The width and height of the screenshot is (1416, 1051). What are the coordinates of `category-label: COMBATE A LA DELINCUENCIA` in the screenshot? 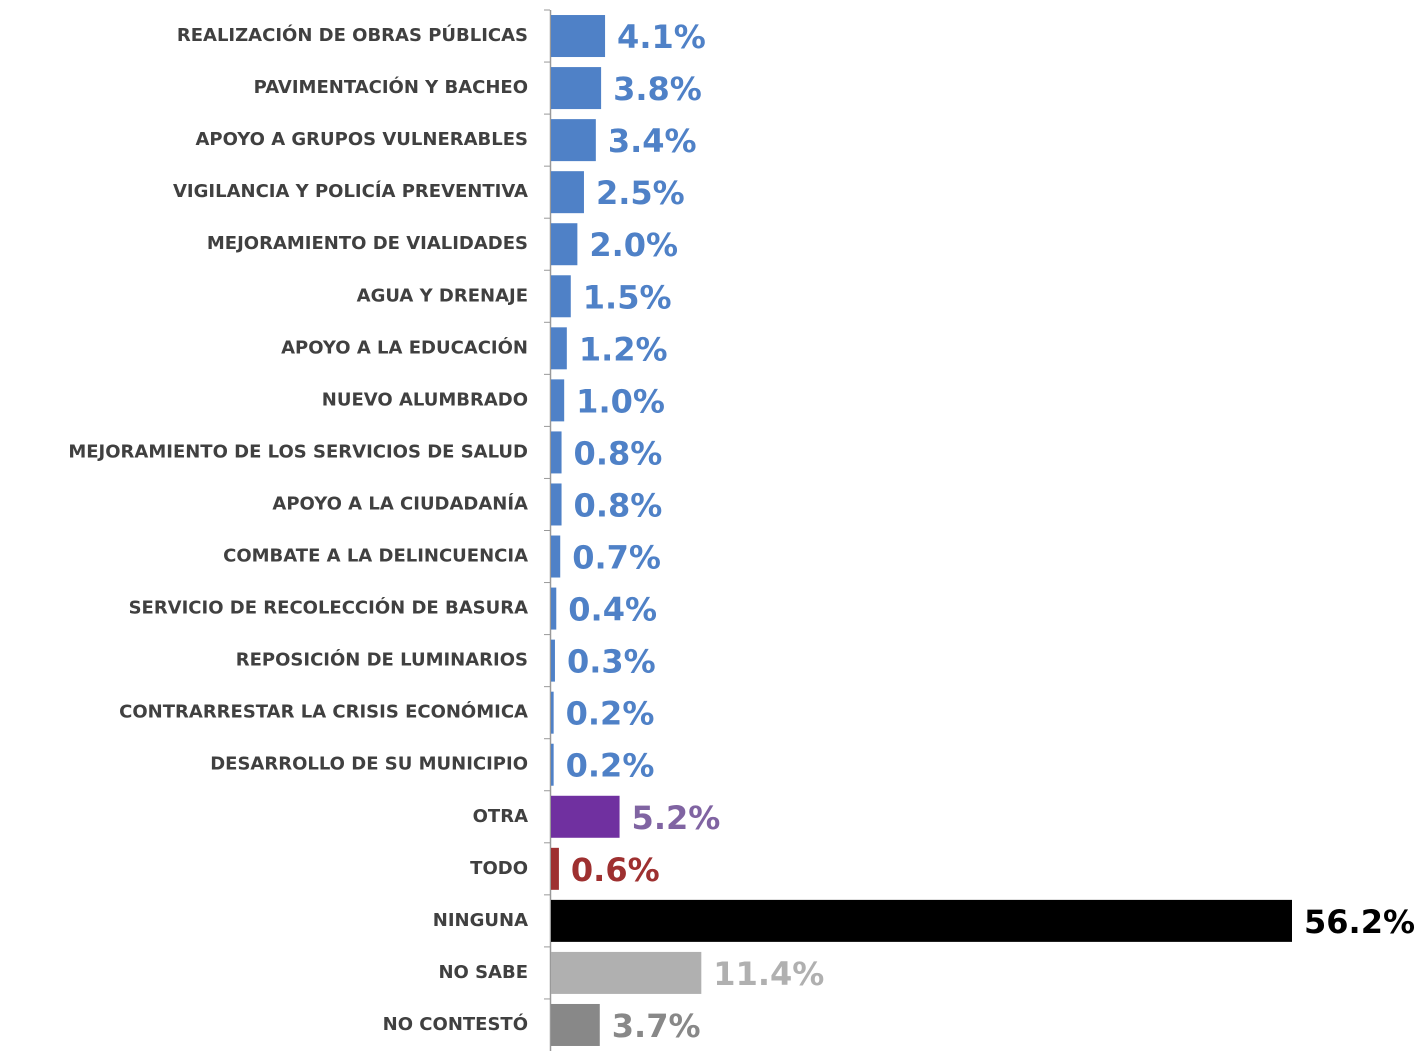 It's located at (375, 556).